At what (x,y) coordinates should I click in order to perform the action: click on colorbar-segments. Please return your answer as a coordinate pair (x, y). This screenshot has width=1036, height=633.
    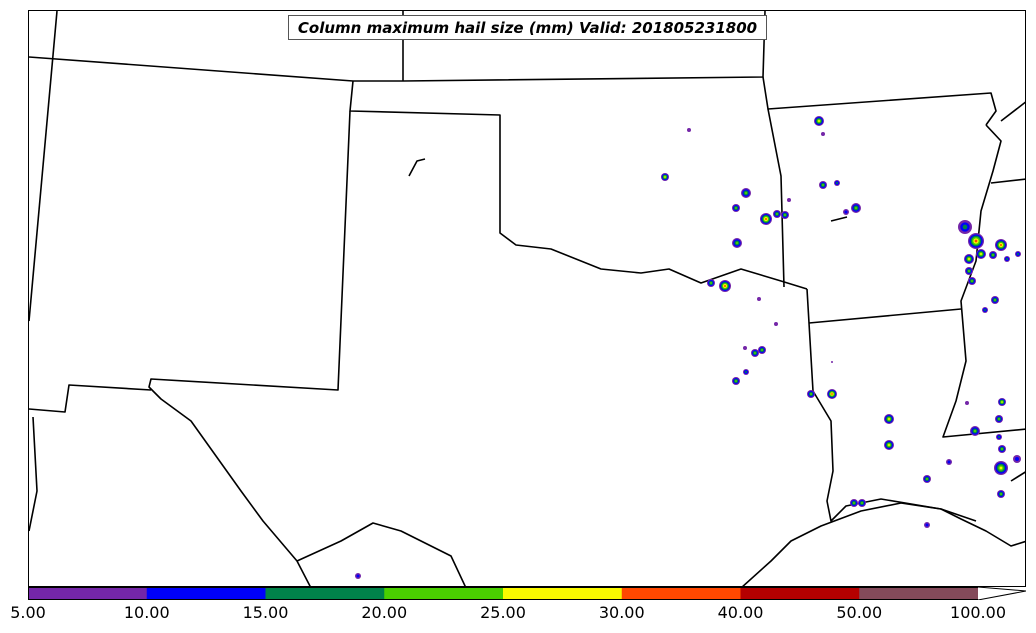
    Looking at the image, I should click on (503, 593).